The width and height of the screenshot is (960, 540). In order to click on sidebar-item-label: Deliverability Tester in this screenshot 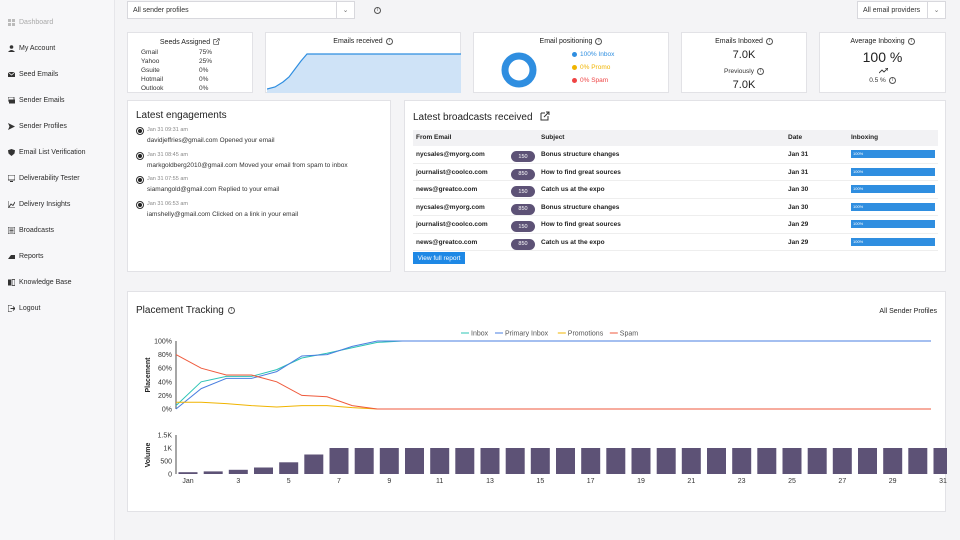, I will do `click(49, 178)`.